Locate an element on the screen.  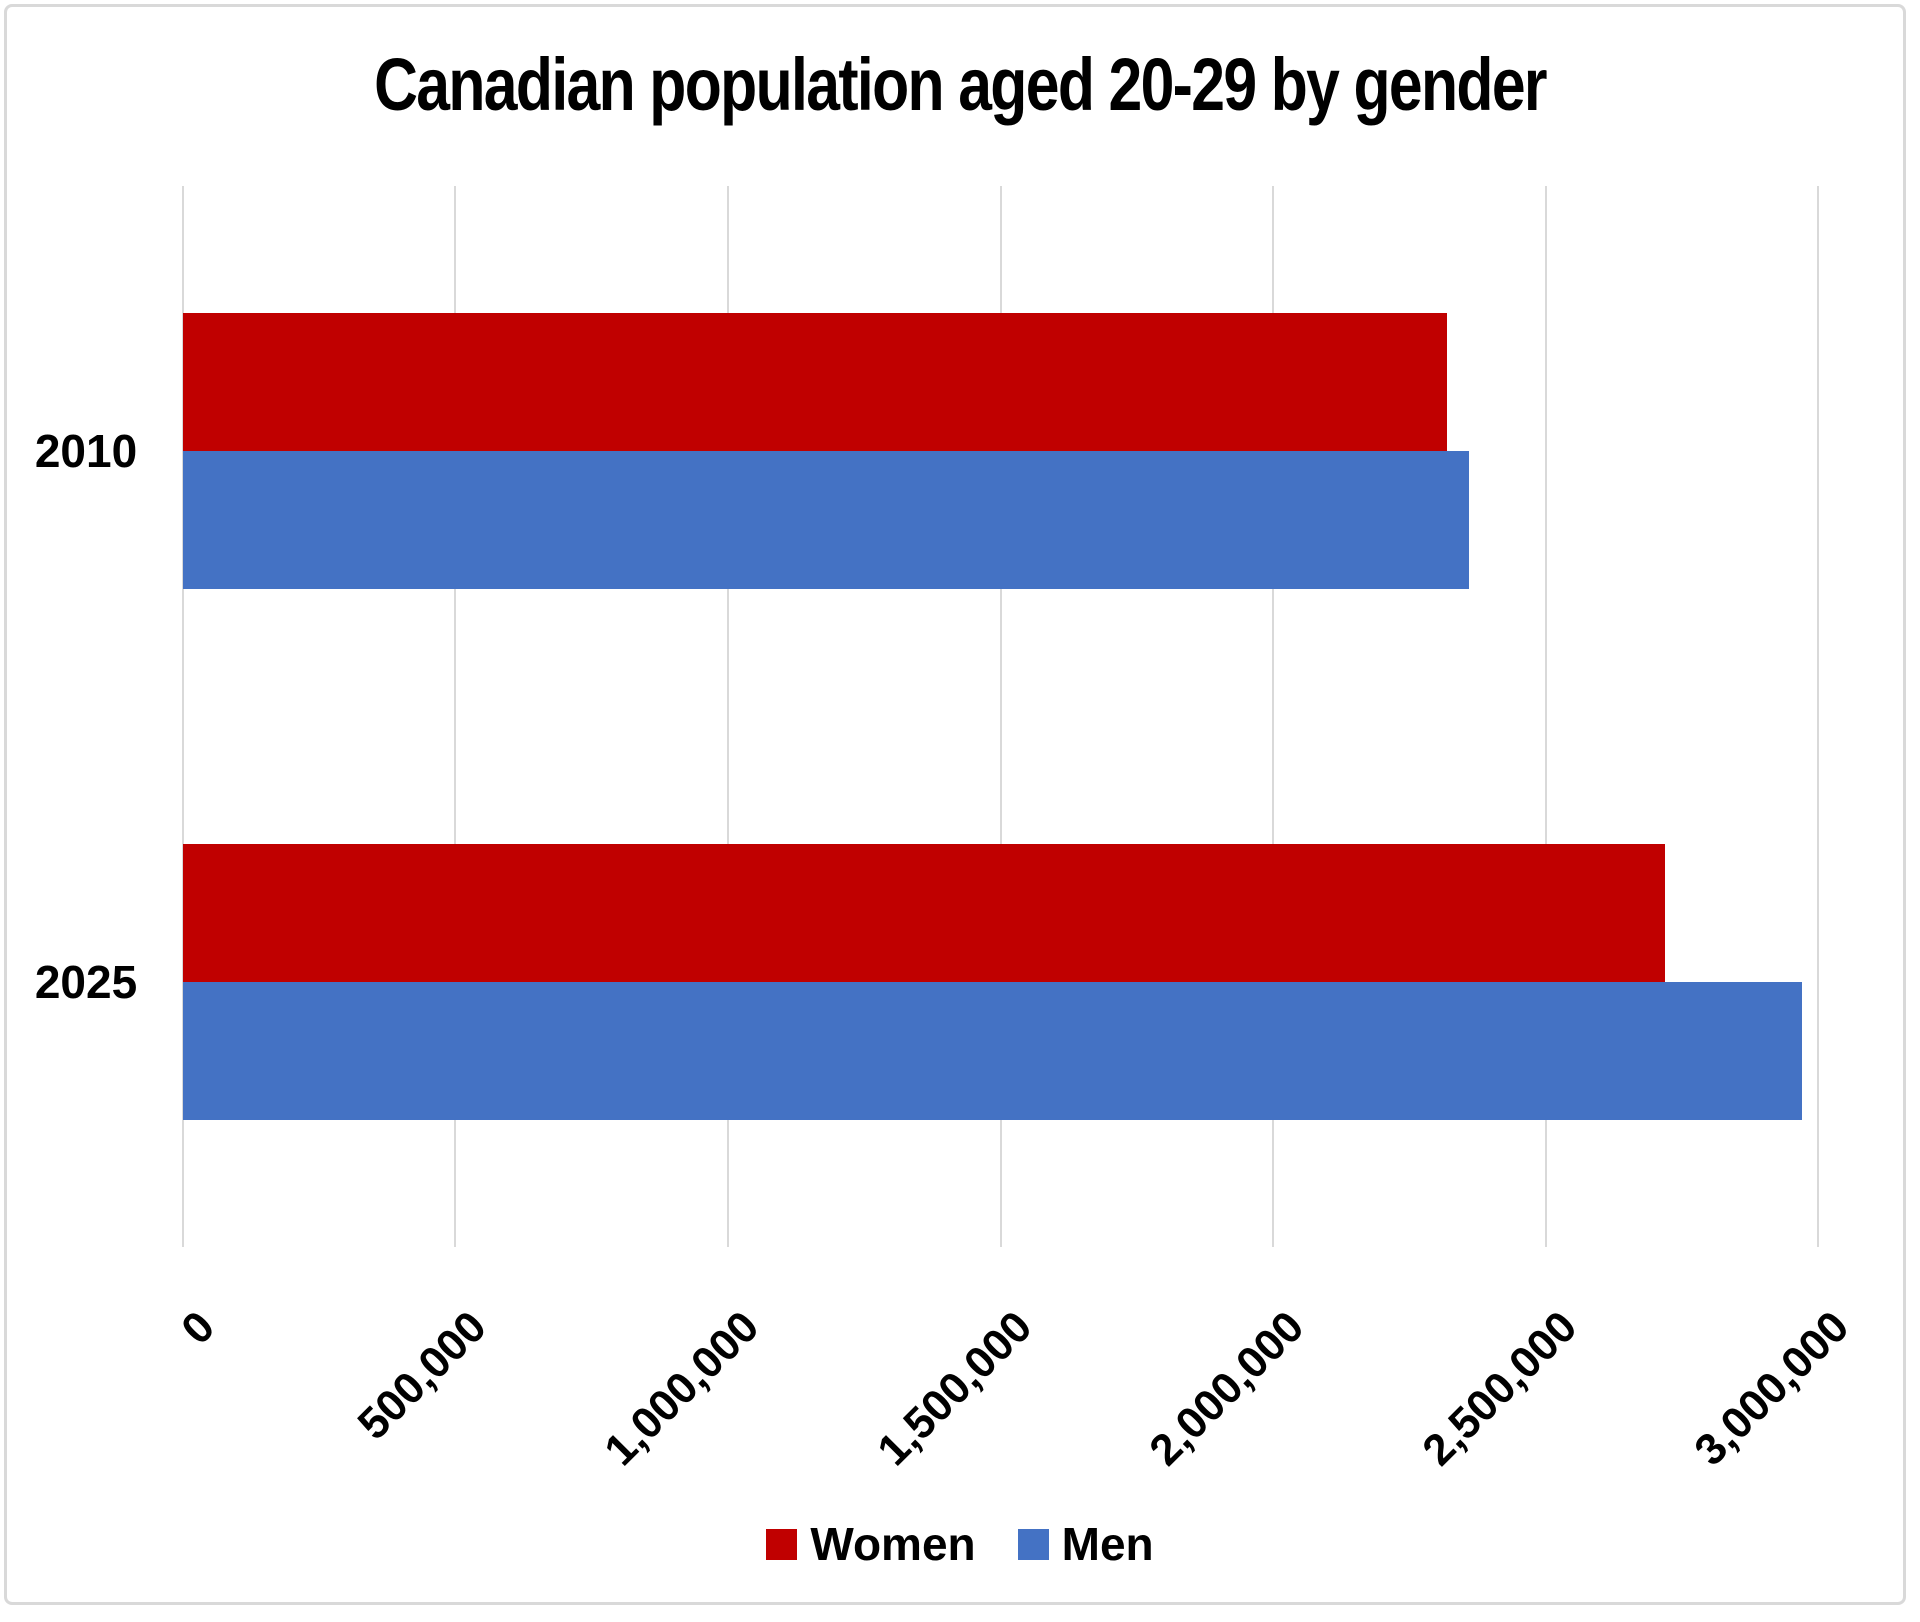
legend: Women Men is located at coordinates (960, 1544).